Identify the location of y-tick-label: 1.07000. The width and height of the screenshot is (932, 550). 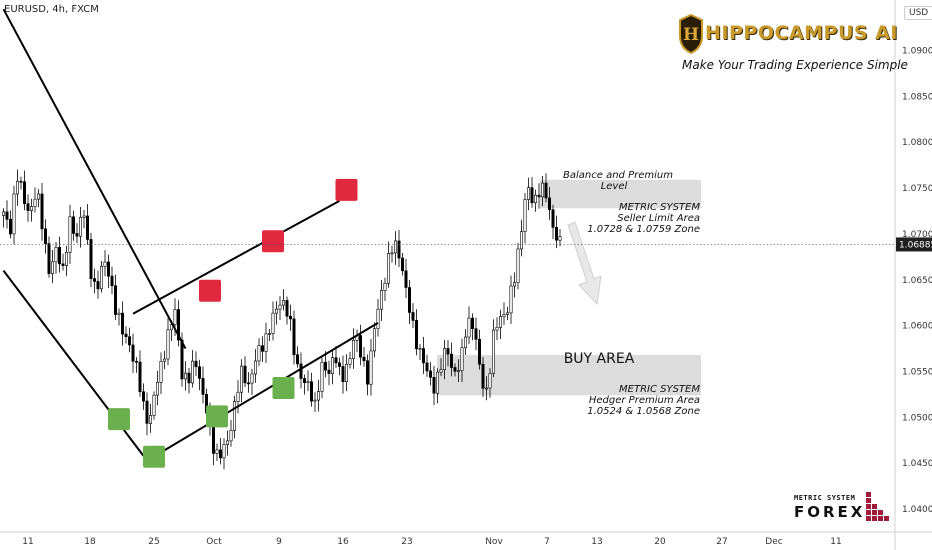
(917, 235).